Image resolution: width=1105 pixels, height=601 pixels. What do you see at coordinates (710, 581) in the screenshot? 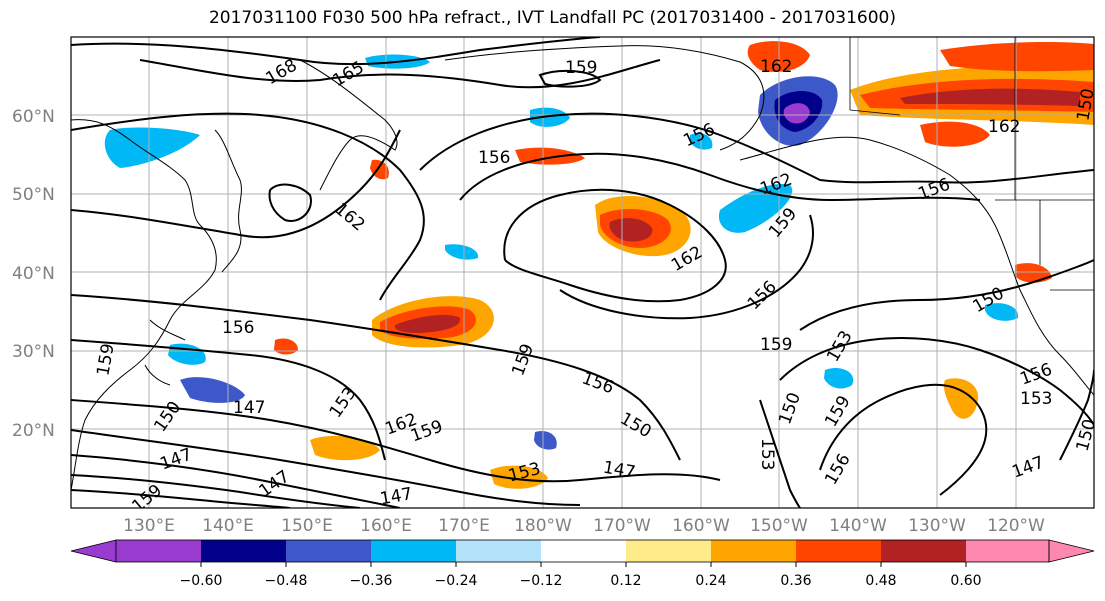
I see `colorbar-tick-label: 0.24` at bounding box center [710, 581].